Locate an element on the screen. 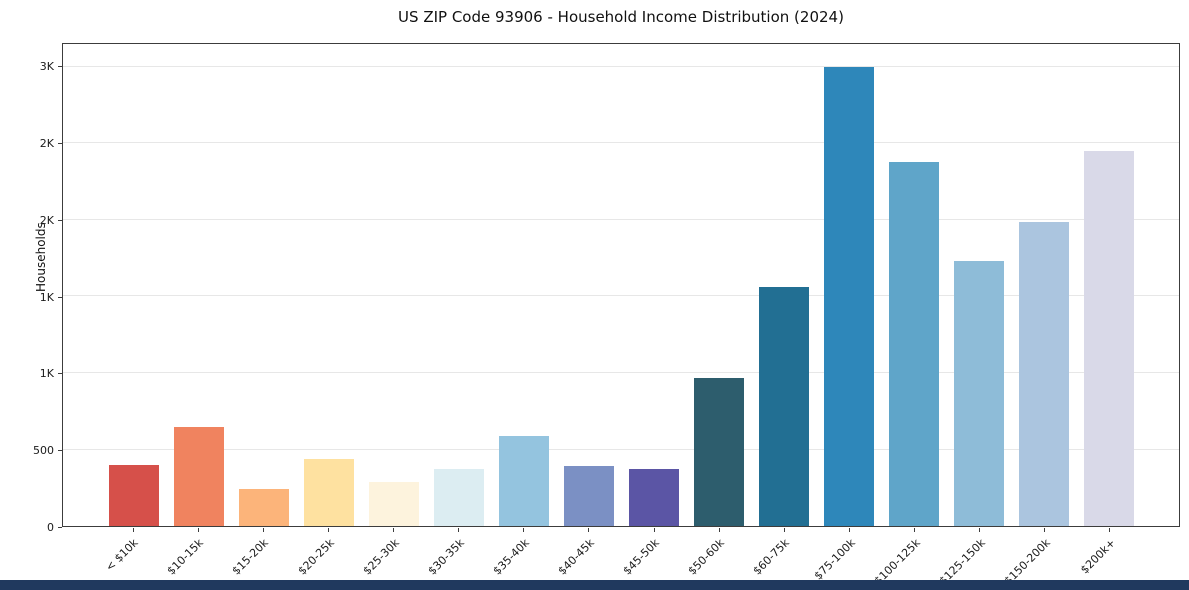 Image resolution: width=1189 pixels, height=590 pixels. x-label-slot: $60-75k is located at coordinates (783, 557).